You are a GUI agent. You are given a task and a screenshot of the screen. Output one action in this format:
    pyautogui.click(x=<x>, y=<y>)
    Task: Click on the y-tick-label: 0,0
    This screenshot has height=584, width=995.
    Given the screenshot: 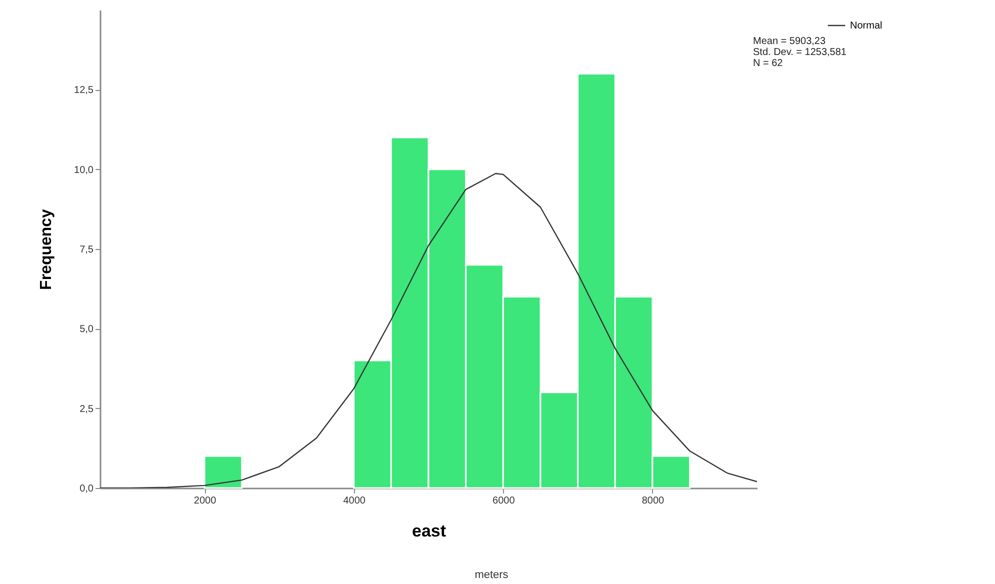 What is the action you would take?
    pyautogui.click(x=87, y=489)
    